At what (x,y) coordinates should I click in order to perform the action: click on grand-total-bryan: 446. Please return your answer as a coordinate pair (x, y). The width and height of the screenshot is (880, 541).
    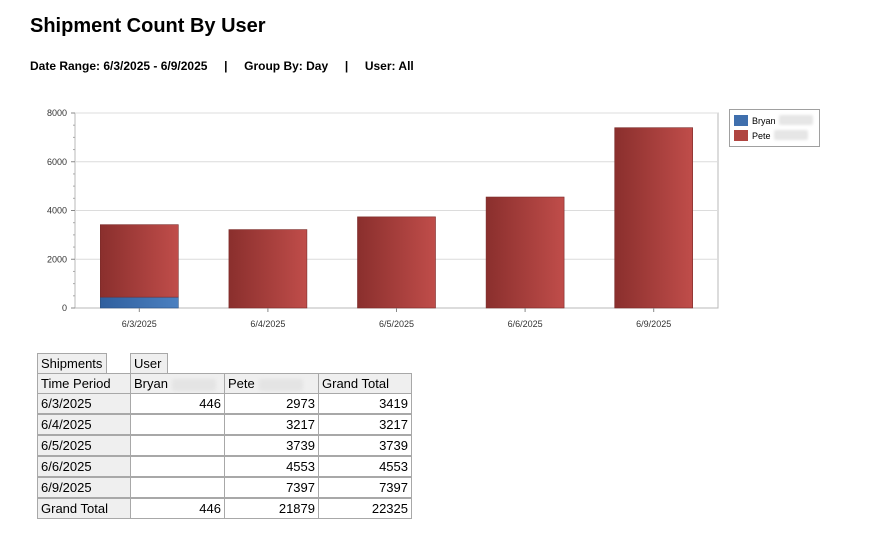
    Looking at the image, I should click on (177, 508).